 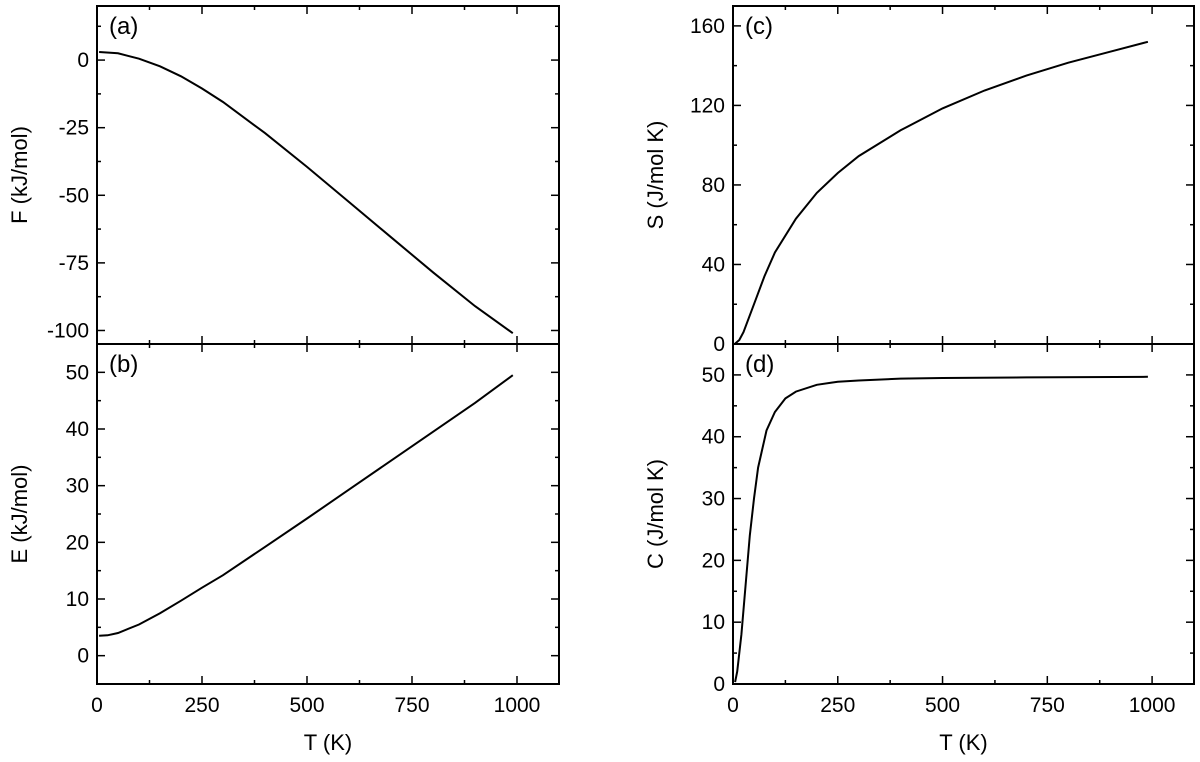 I want to click on panel-d-x-tick-label: 750, so click(x=1047, y=705).